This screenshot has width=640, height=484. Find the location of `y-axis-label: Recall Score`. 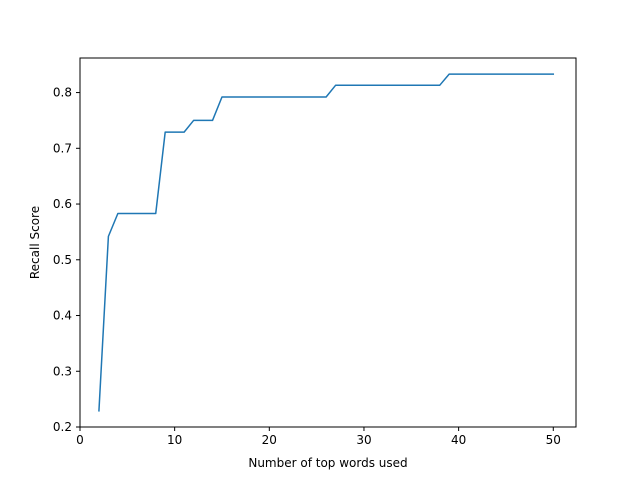

y-axis-label: Recall Score is located at coordinates (35, 242).